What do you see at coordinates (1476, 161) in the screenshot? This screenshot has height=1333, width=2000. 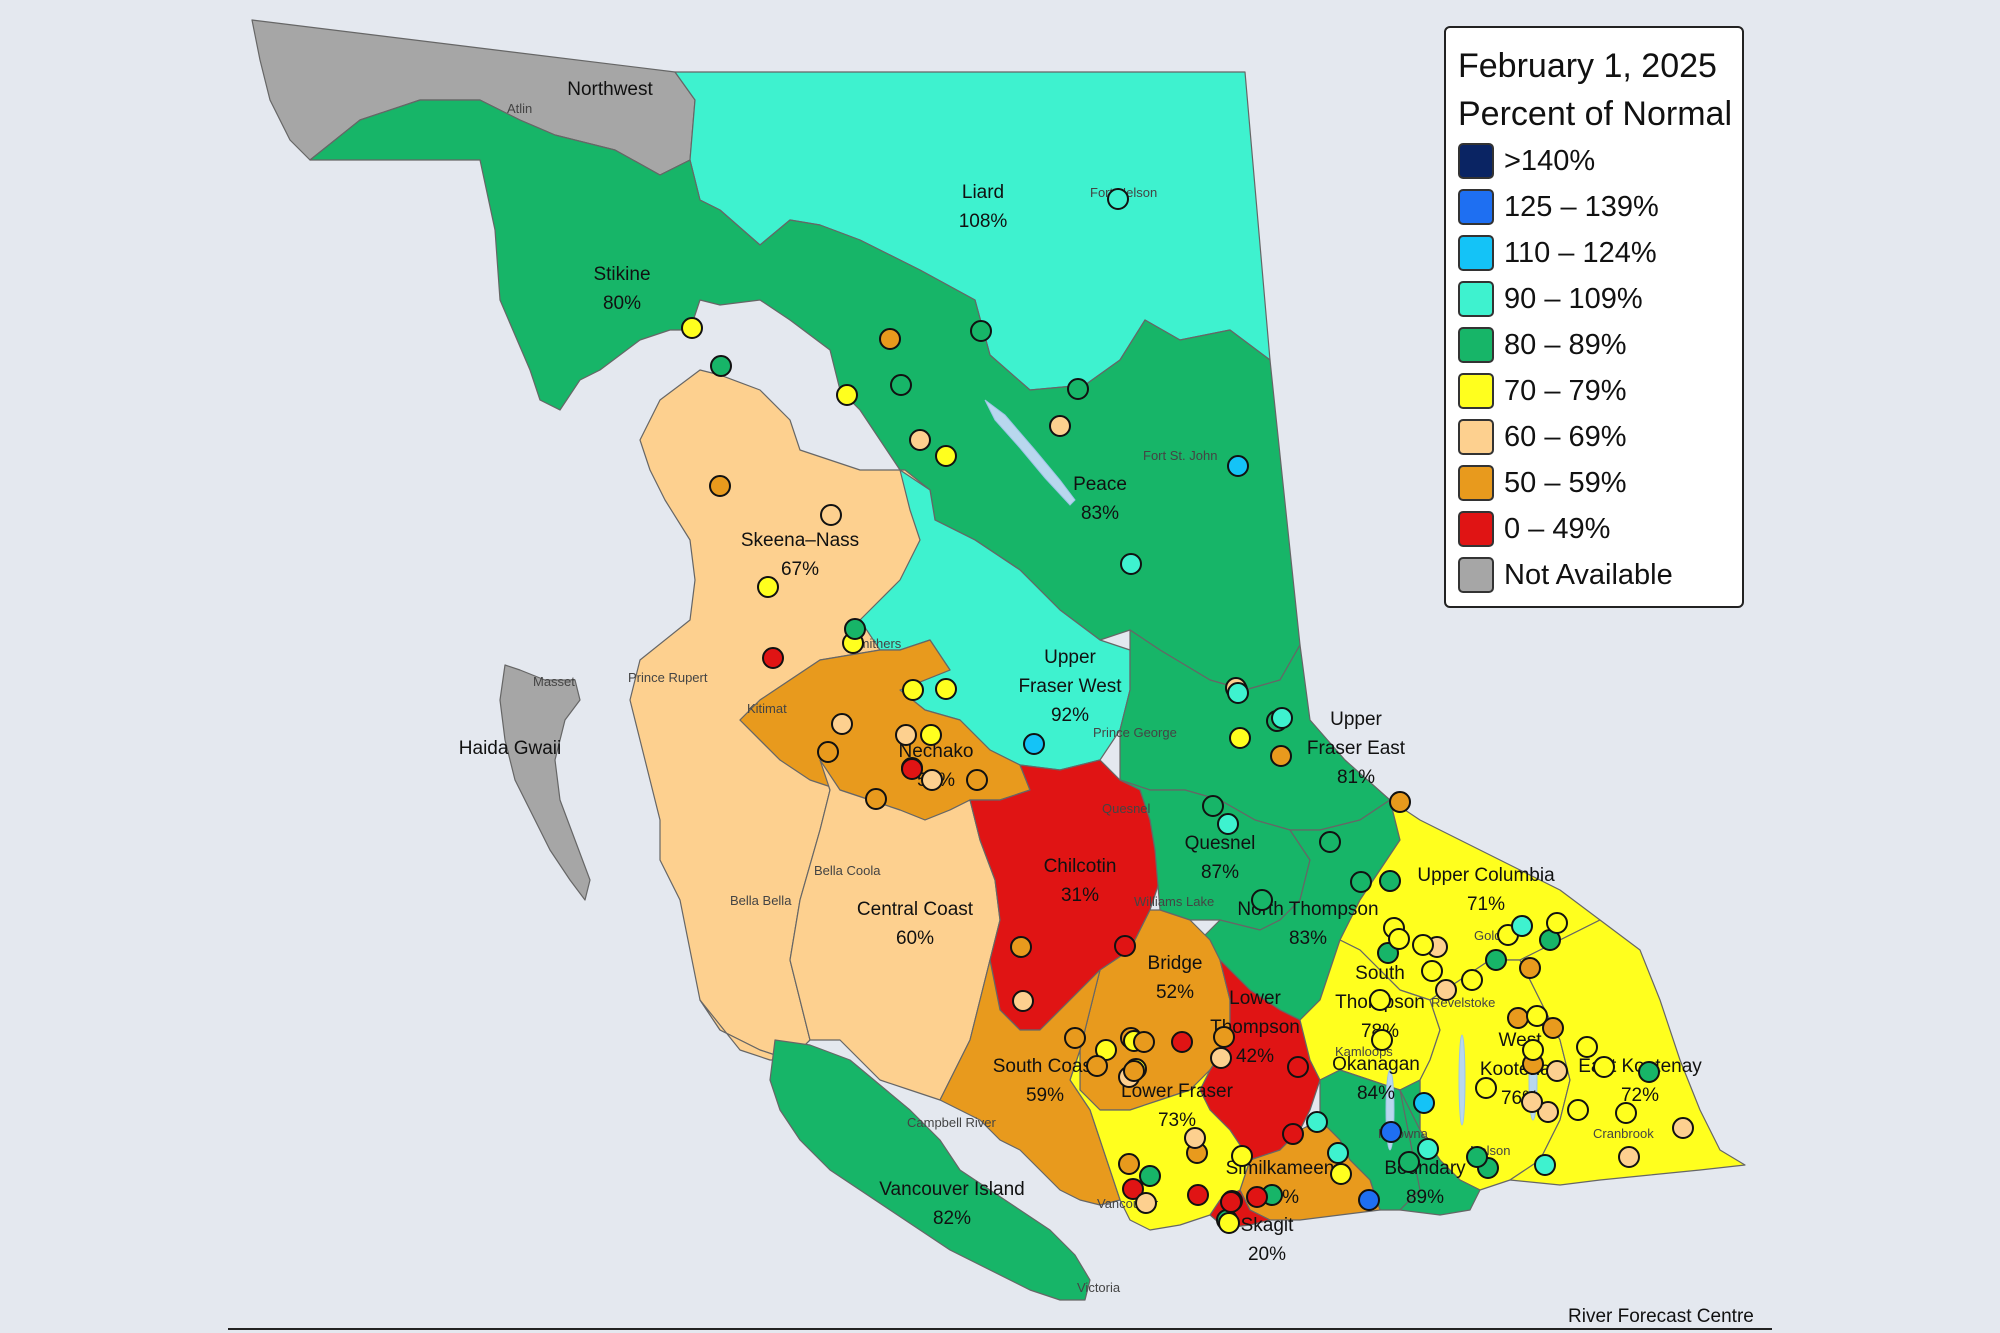 I see `legend-swatch` at bounding box center [1476, 161].